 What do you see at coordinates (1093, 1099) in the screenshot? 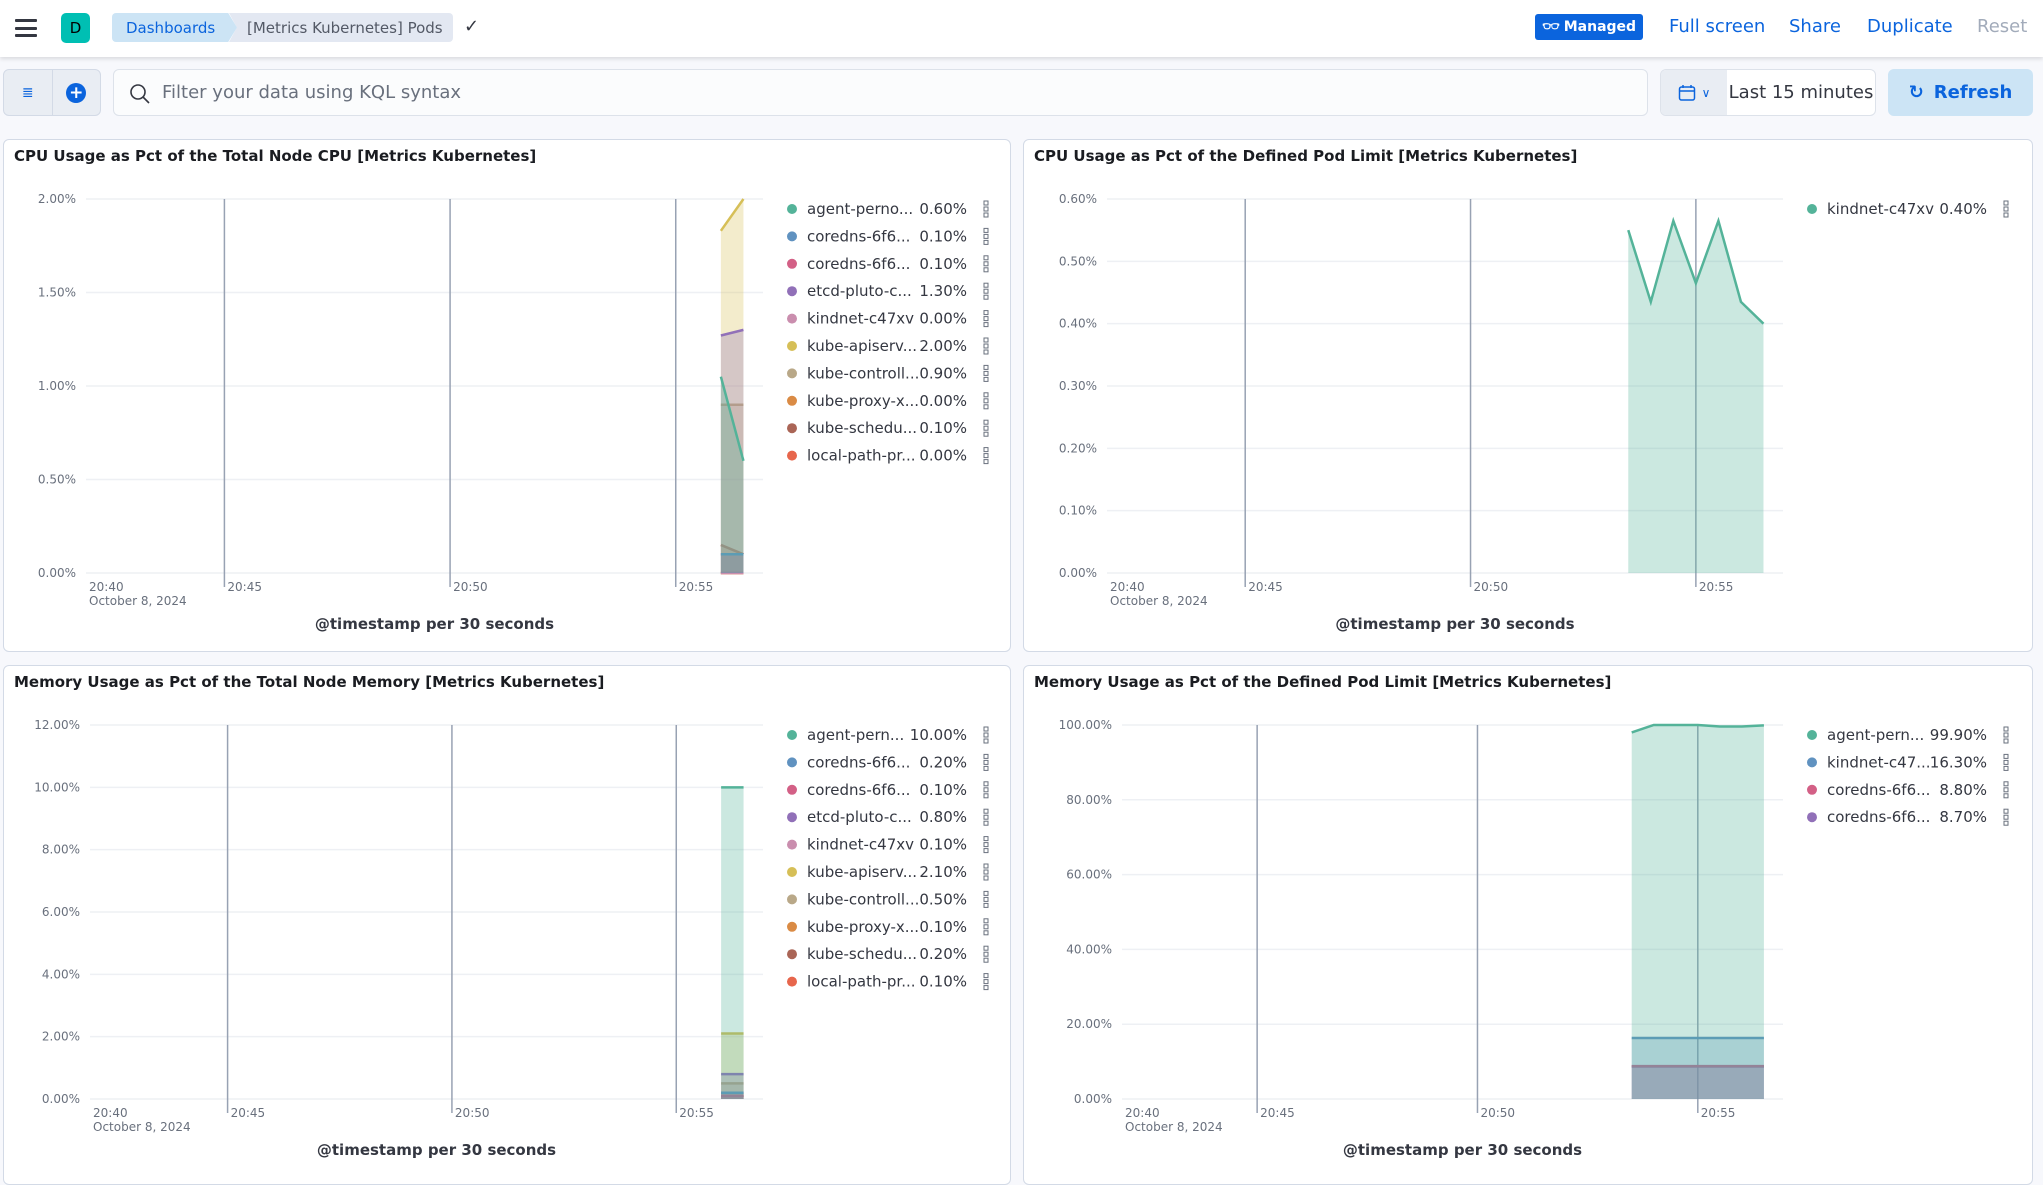
I see `y-tick-label: 0.00%` at bounding box center [1093, 1099].